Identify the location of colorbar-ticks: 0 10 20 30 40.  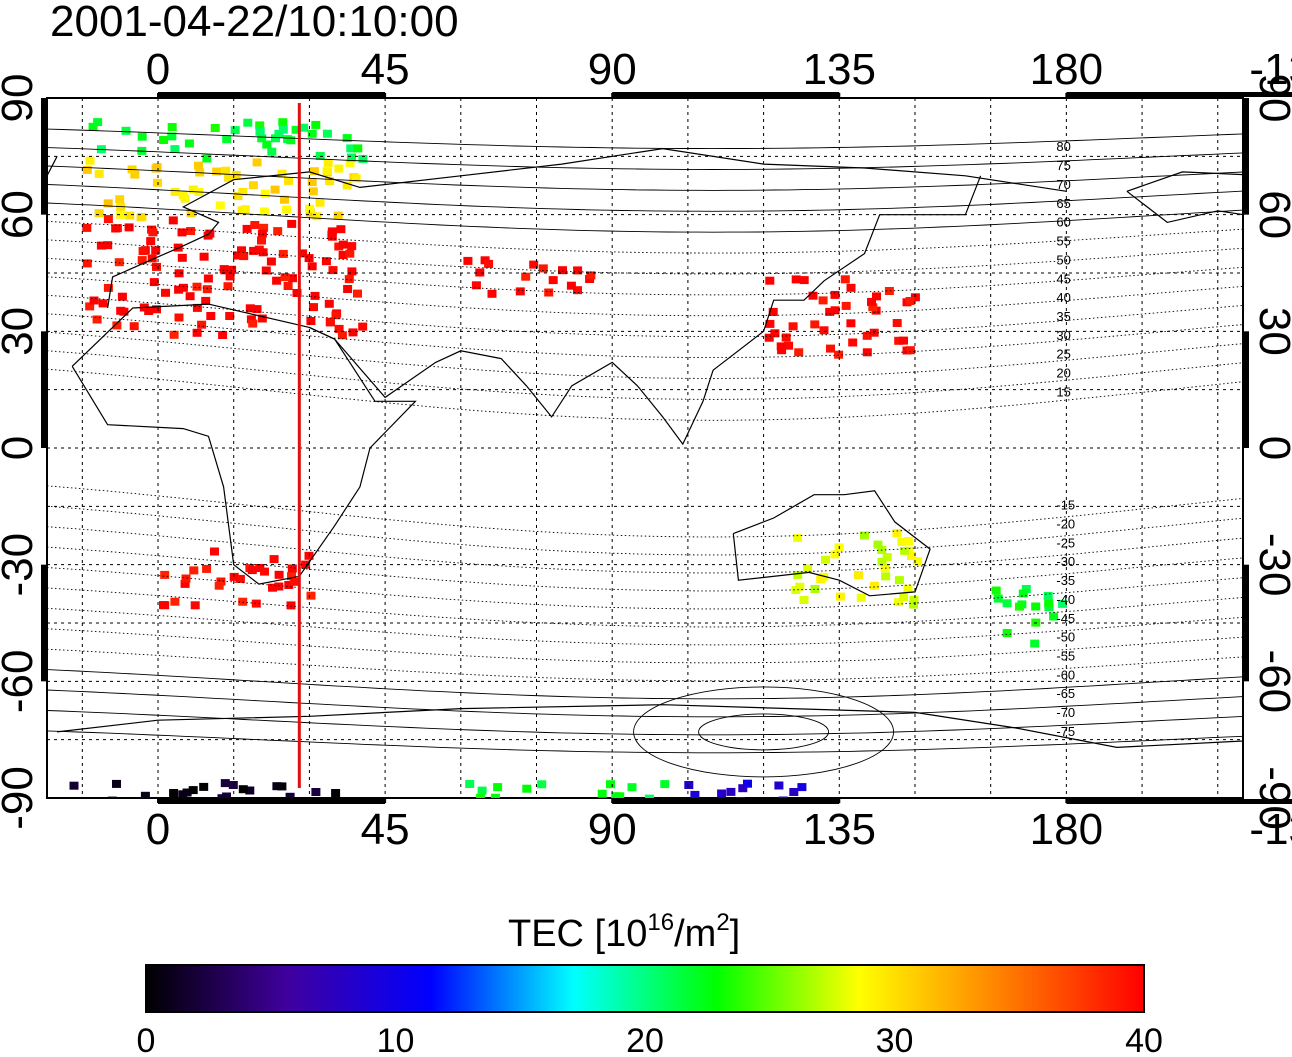
(650, 1039).